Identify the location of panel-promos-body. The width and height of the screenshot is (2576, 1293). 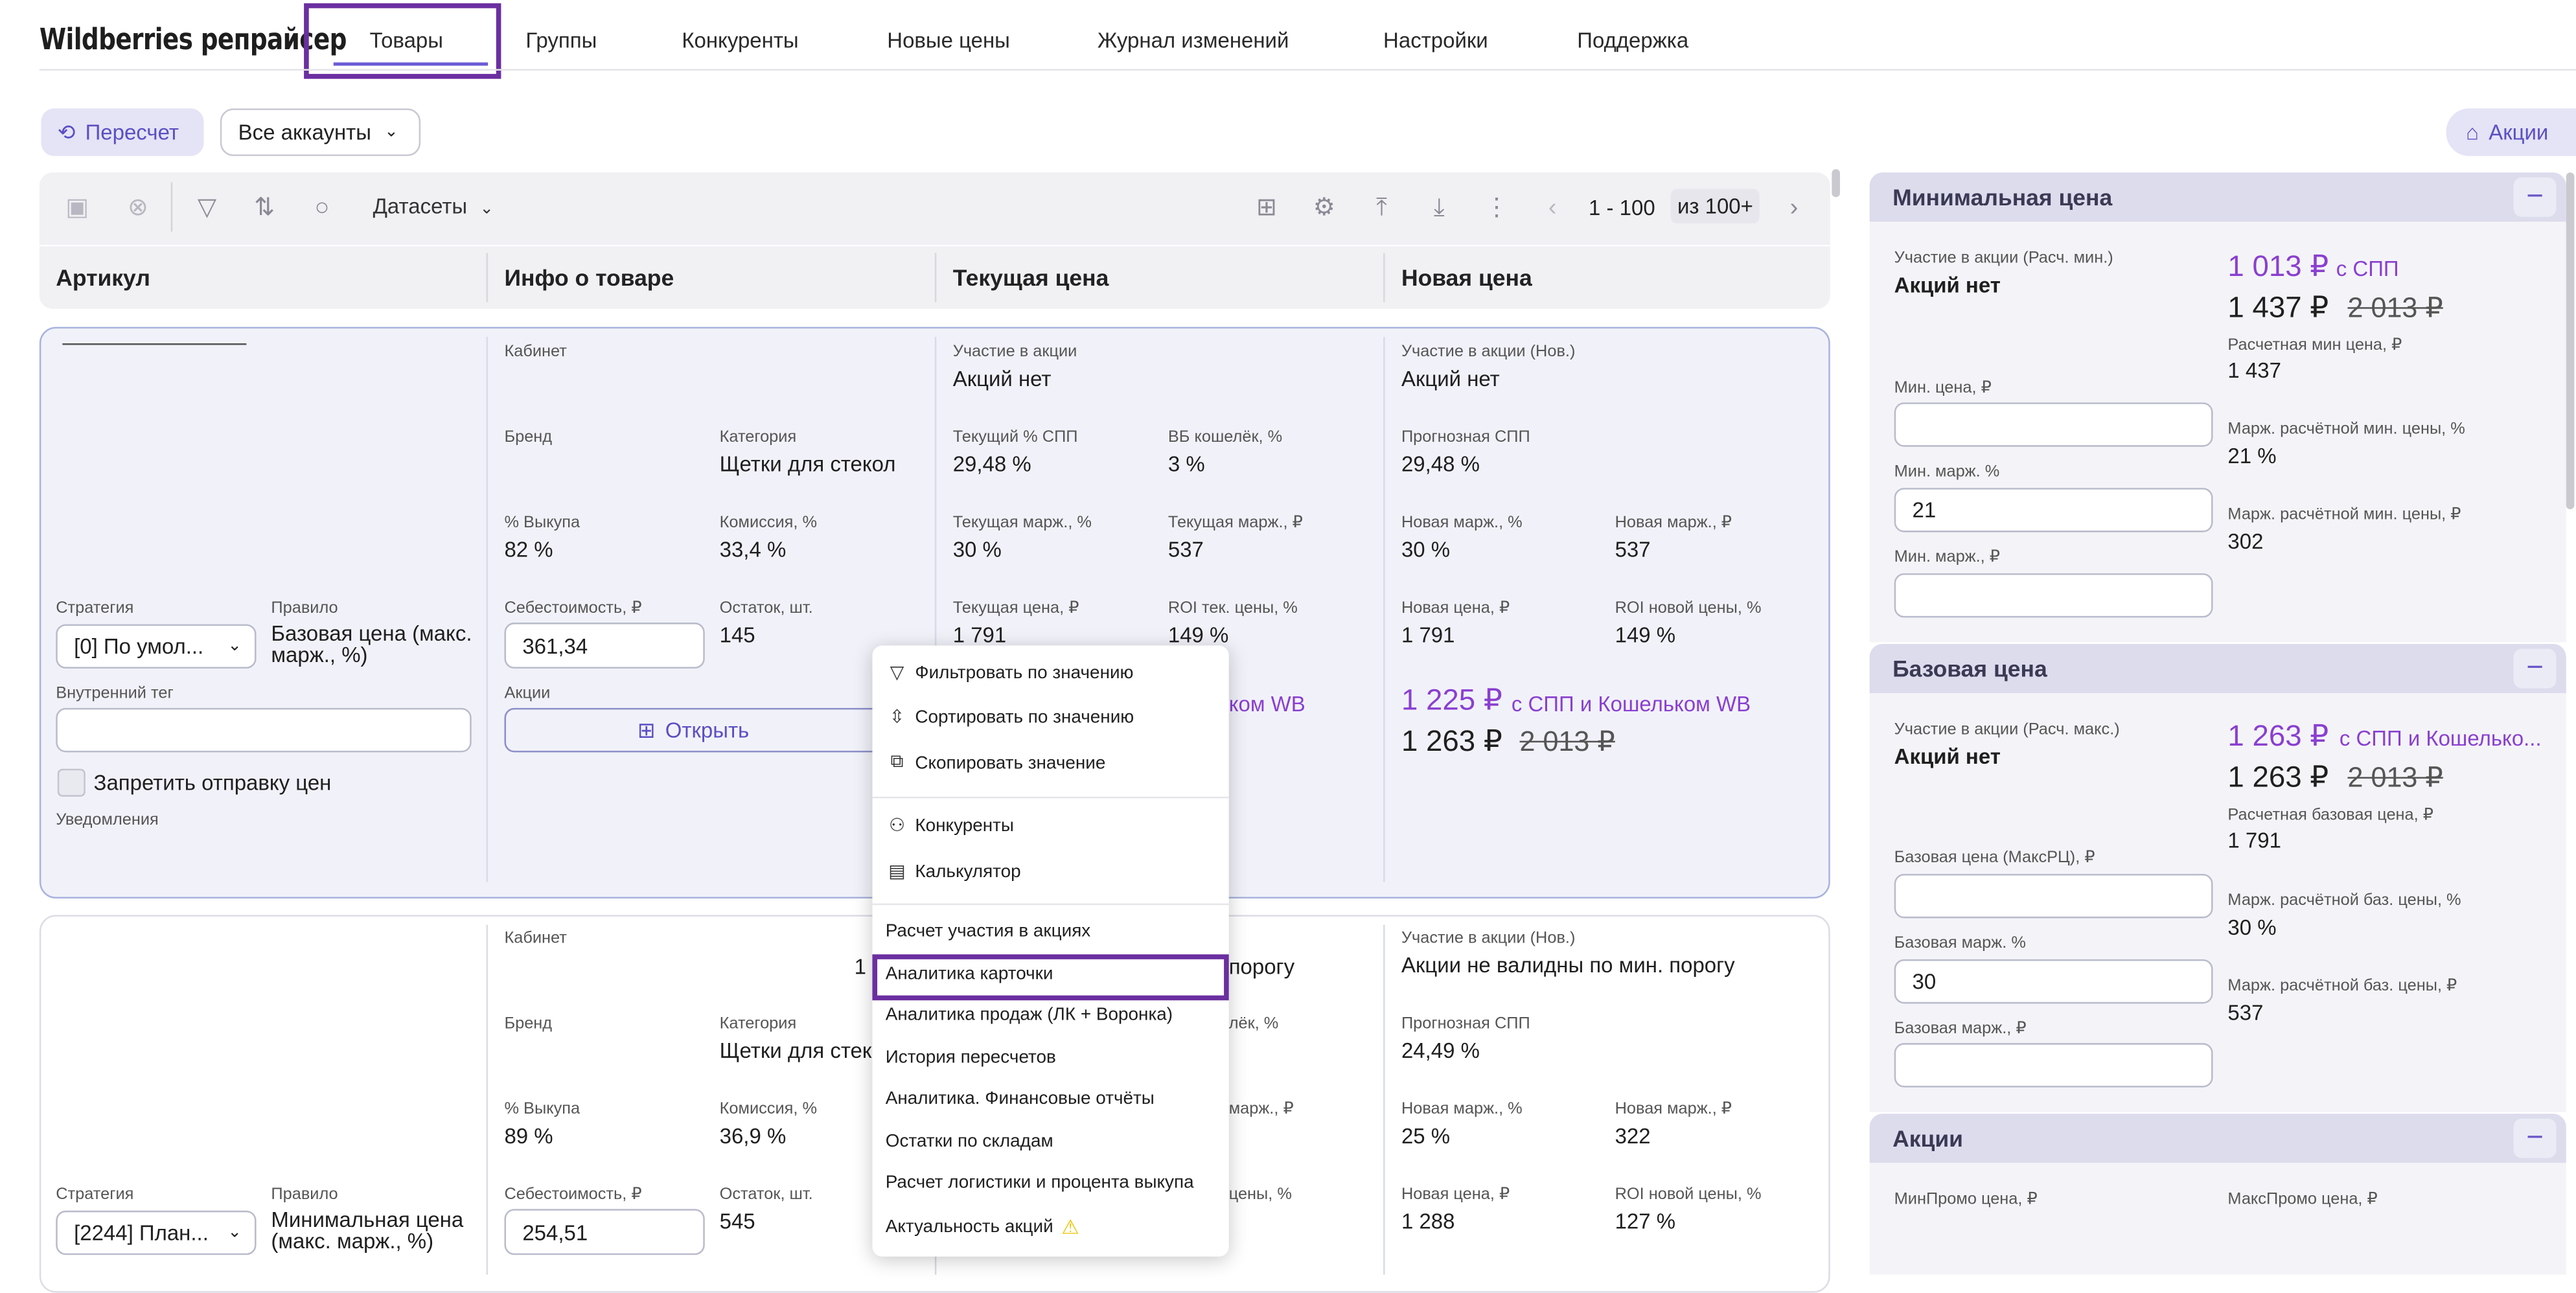
(2217, 1219).